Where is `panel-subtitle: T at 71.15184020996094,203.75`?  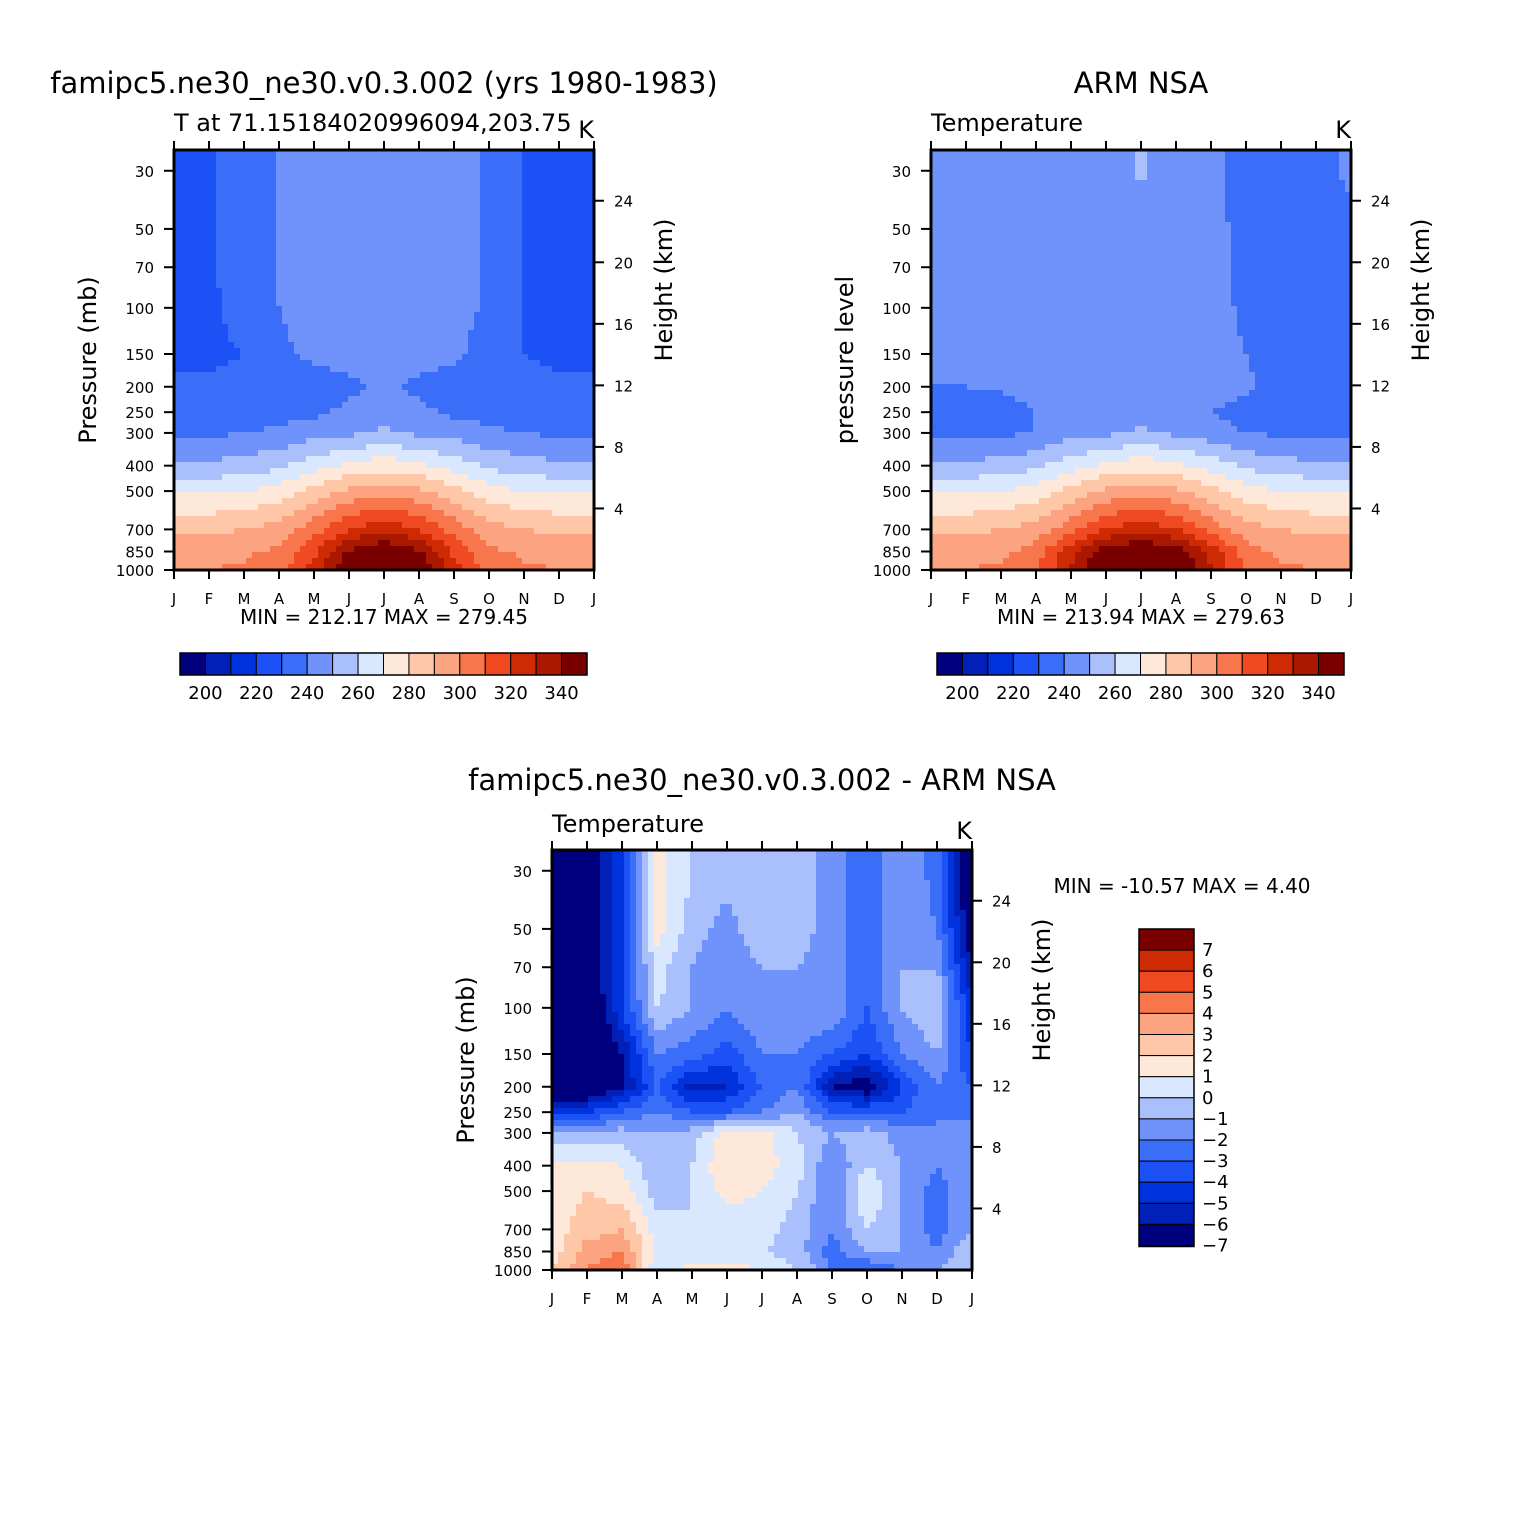 panel-subtitle: T at 71.15184020996094,203.75 is located at coordinates (372, 123).